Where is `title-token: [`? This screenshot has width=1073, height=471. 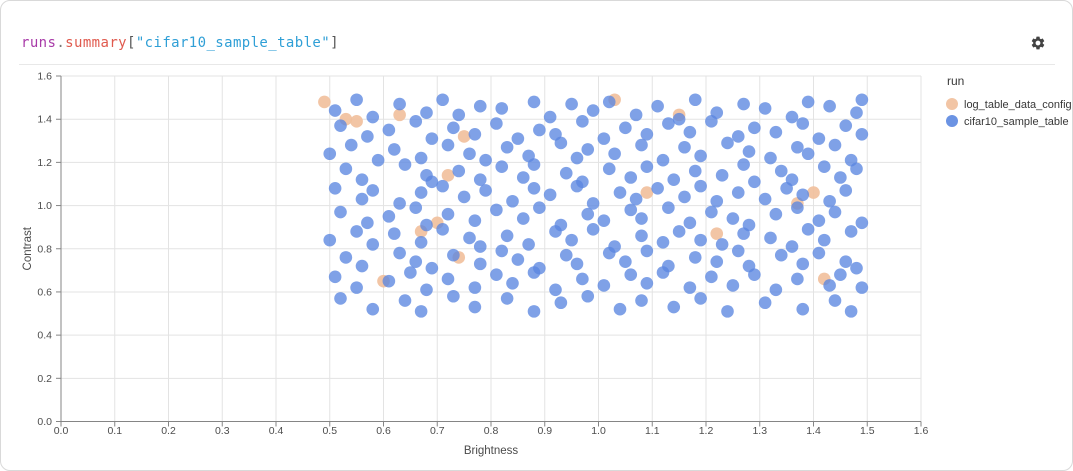 title-token: [ is located at coordinates (131, 43).